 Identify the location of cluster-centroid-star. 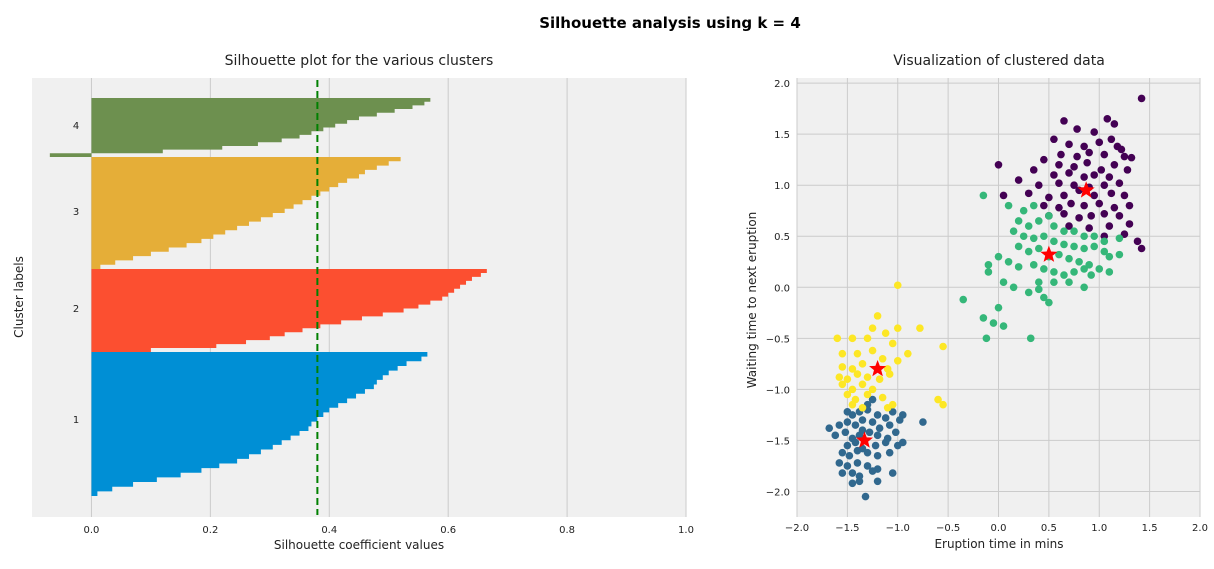
(1049, 253).